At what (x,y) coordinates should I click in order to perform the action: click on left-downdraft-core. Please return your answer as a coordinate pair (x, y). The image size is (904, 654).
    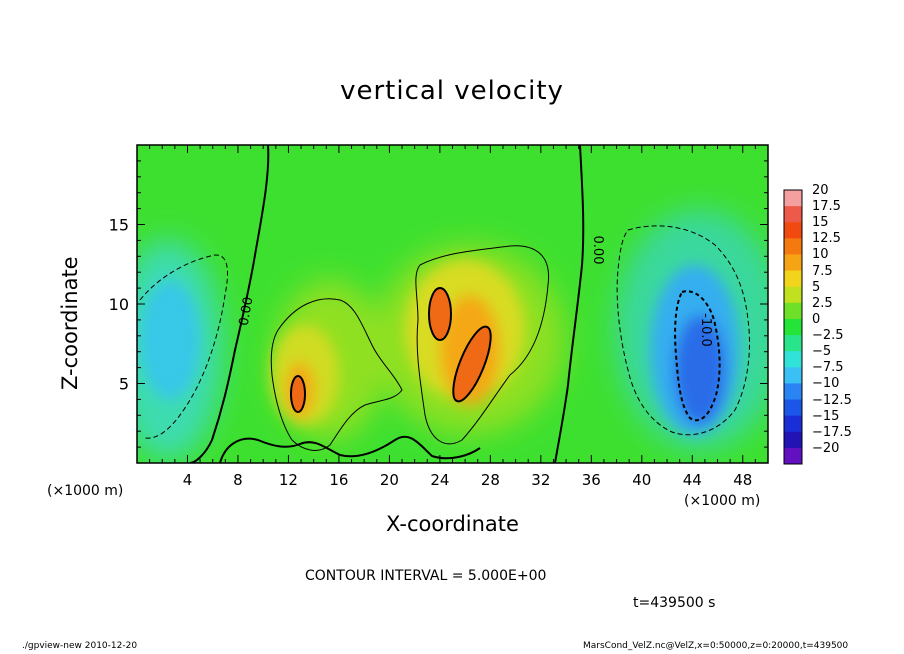
    Looking at the image, I should click on (170, 340).